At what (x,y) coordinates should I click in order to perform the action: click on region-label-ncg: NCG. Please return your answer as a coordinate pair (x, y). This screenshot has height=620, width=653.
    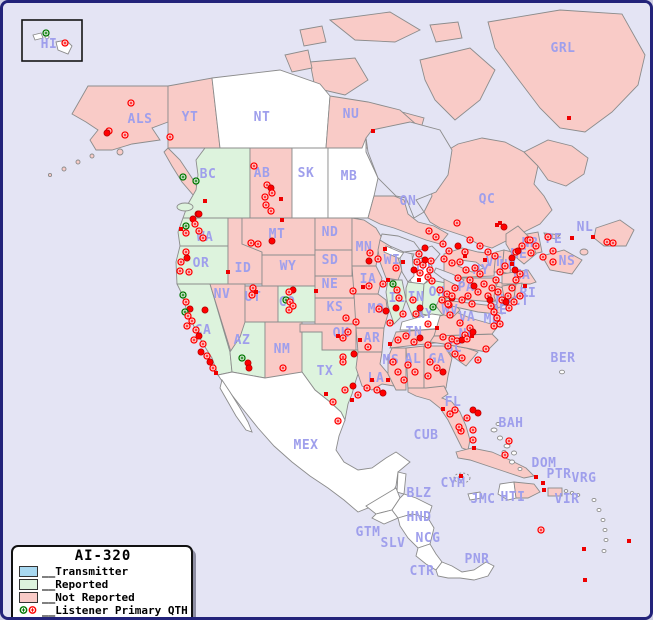
    Looking at the image, I should click on (428, 538).